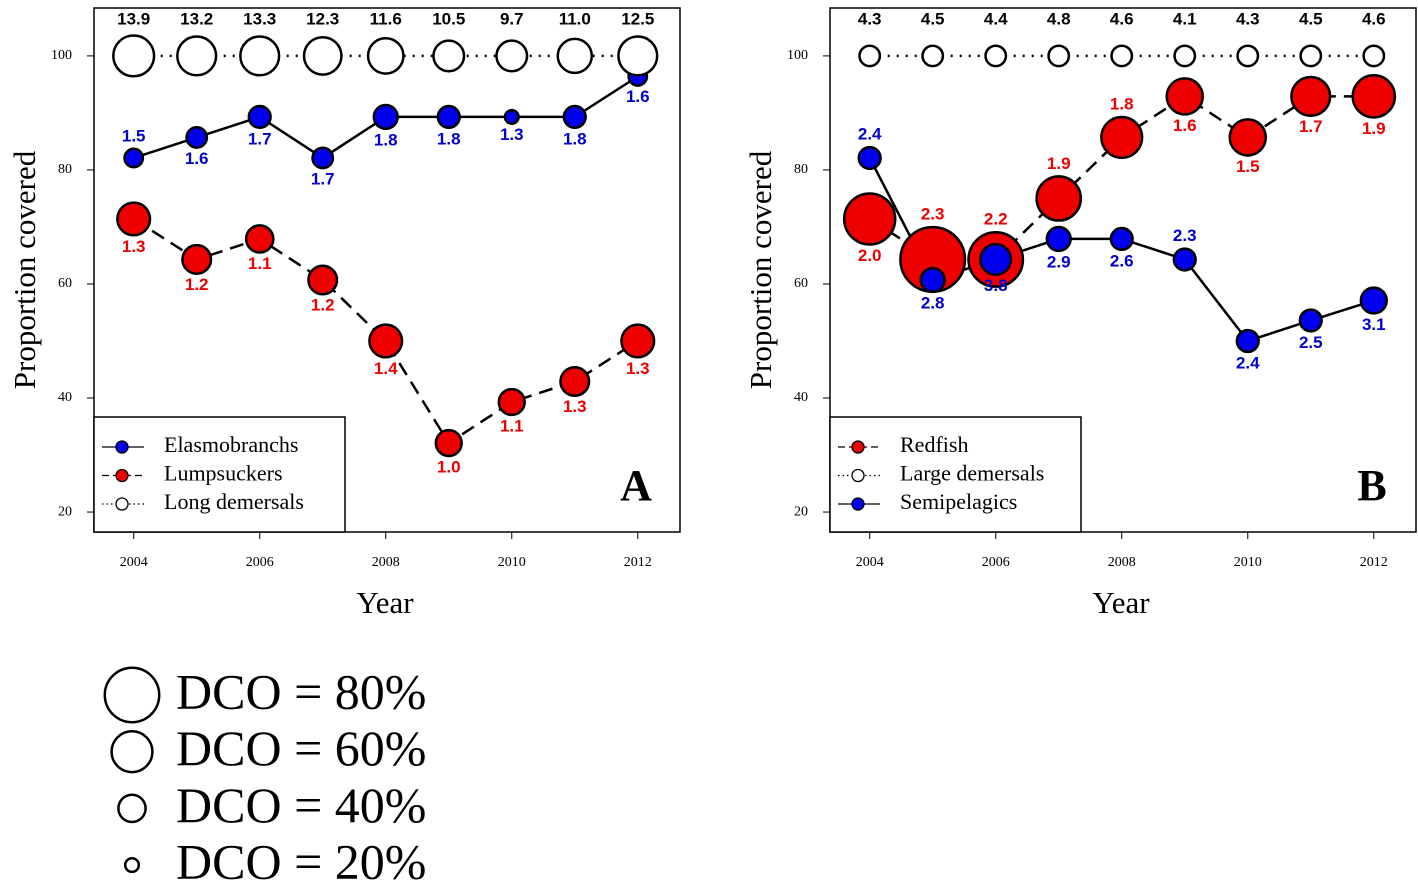 The width and height of the screenshot is (1418, 886). Describe the element at coordinates (132, 695) in the screenshot. I see `size-legend-circle` at that location.